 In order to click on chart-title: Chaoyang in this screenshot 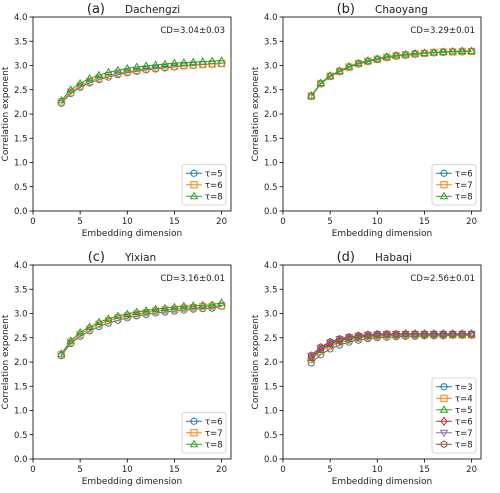, I will do `click(401, 10)`.